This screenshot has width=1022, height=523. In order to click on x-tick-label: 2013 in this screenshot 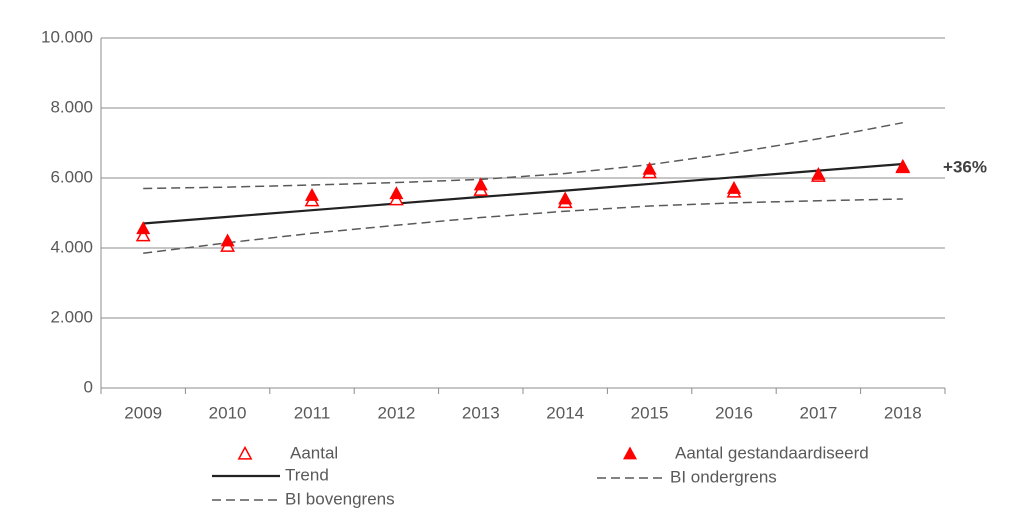, I will do `click(481, 412)`.